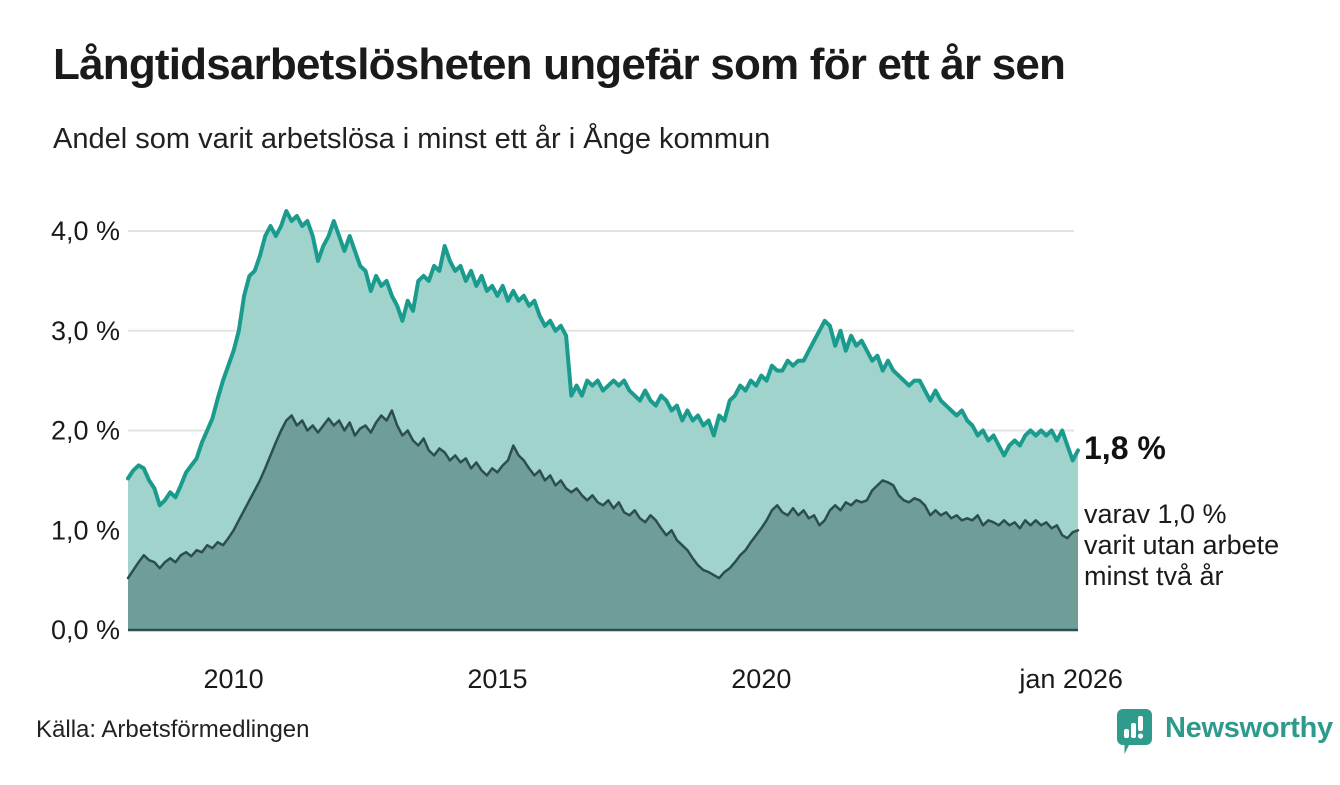 This screenshot has width=1340, height=785. I want to click on newsworthy-logo: Newsworthy, so click(1224, 734).